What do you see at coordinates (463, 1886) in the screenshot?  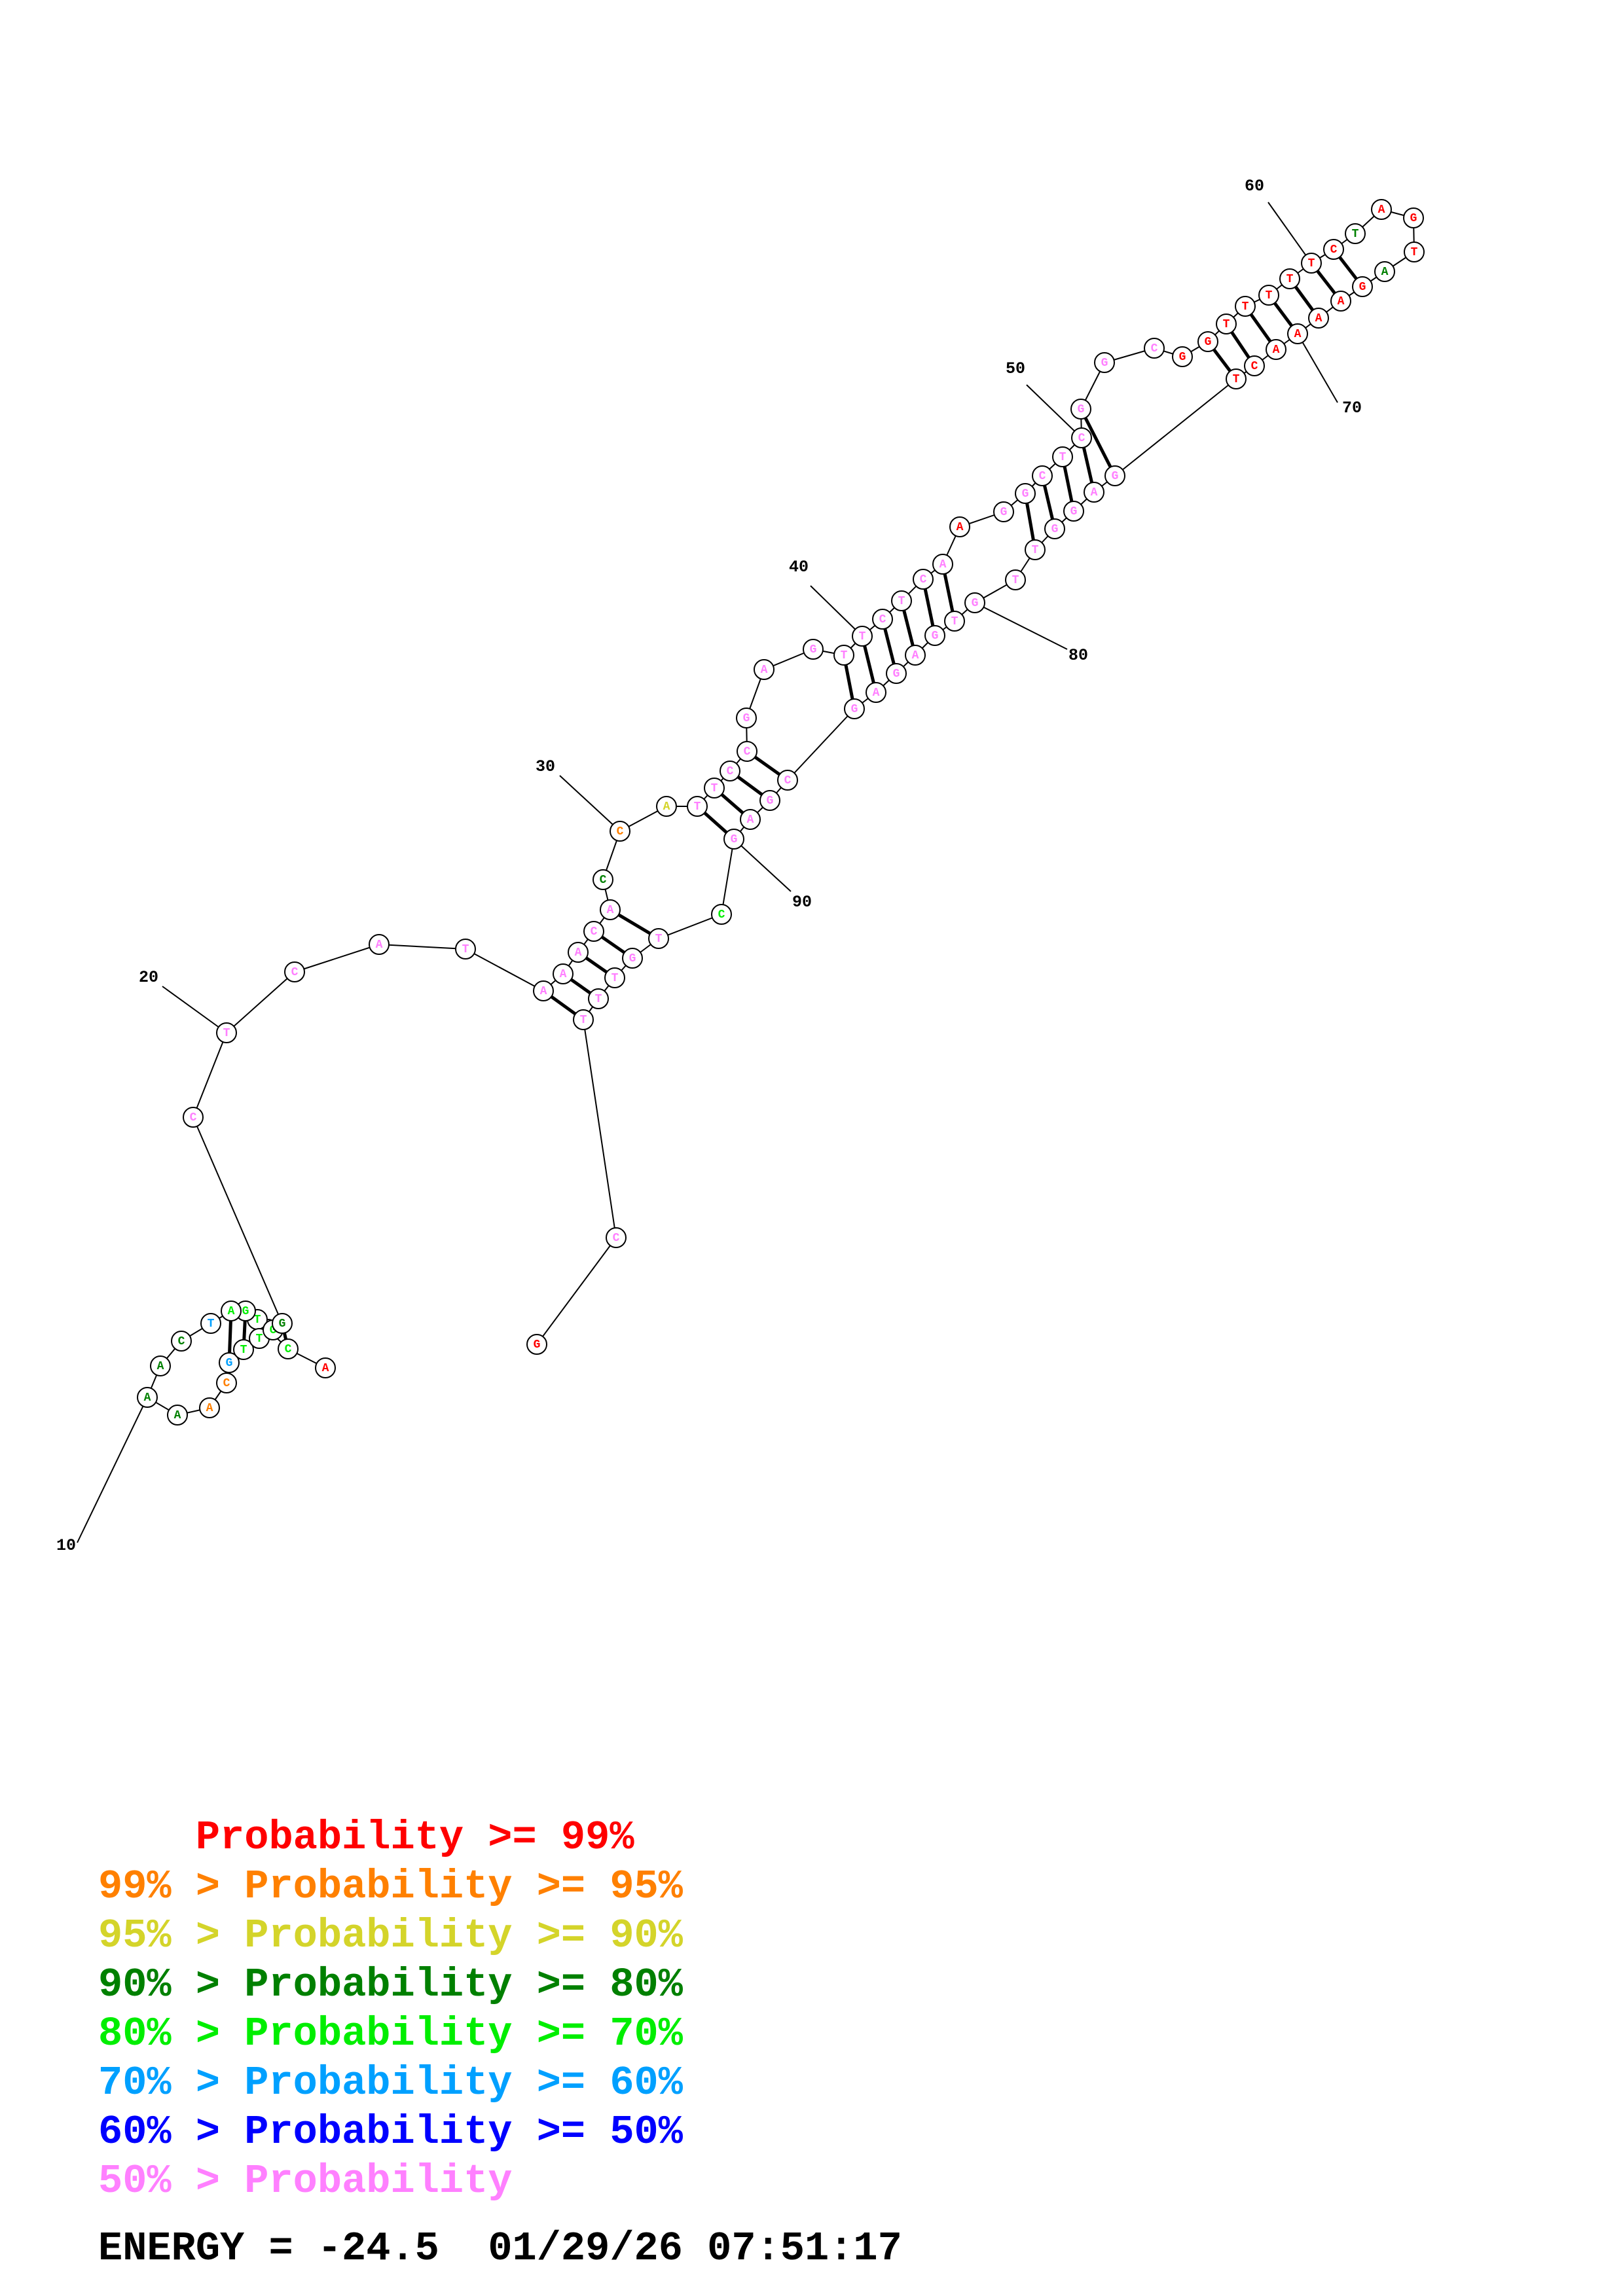 I see `legend-label: Probability >= 95%` at bounding box center [463, 1886].